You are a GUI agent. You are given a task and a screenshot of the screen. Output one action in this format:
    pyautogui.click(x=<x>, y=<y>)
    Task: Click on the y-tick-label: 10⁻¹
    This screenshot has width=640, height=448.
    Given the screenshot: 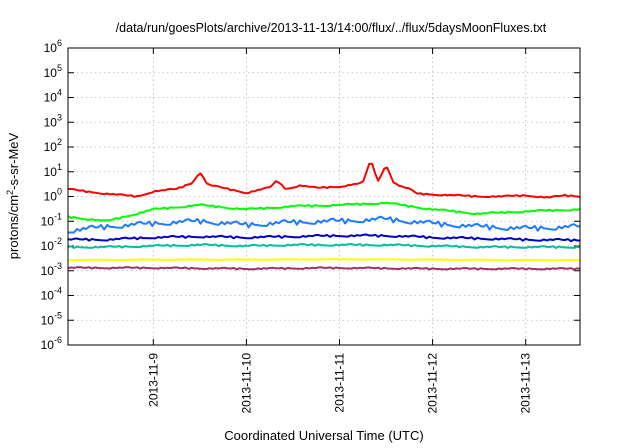 What is the action you would take?
    pyautogui.click(x=51, y=219)
    